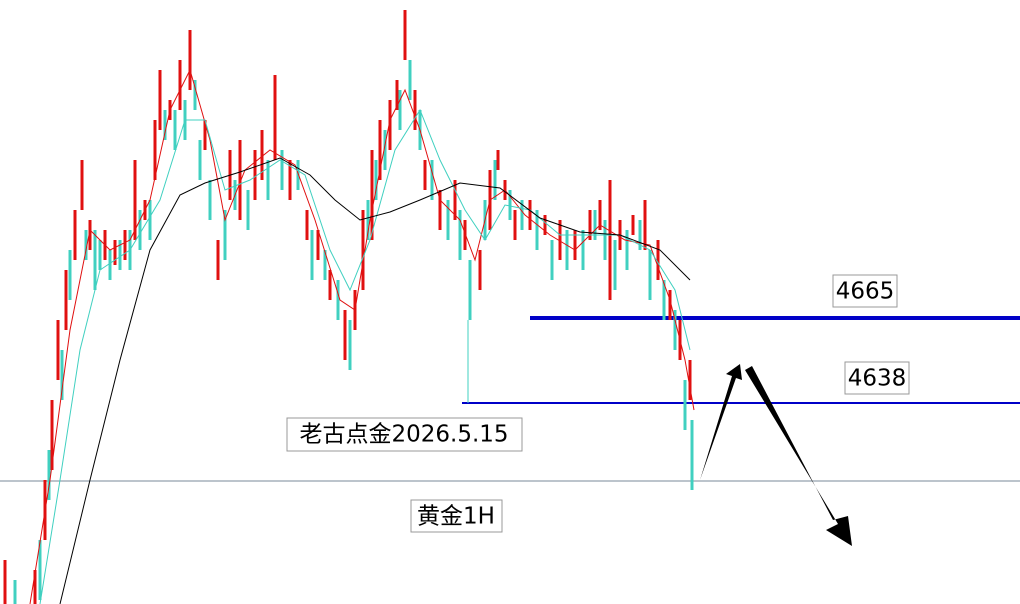 The width and height of the screenshot is (1020, 604). I want to click on arrow-up, so click(721, 422).